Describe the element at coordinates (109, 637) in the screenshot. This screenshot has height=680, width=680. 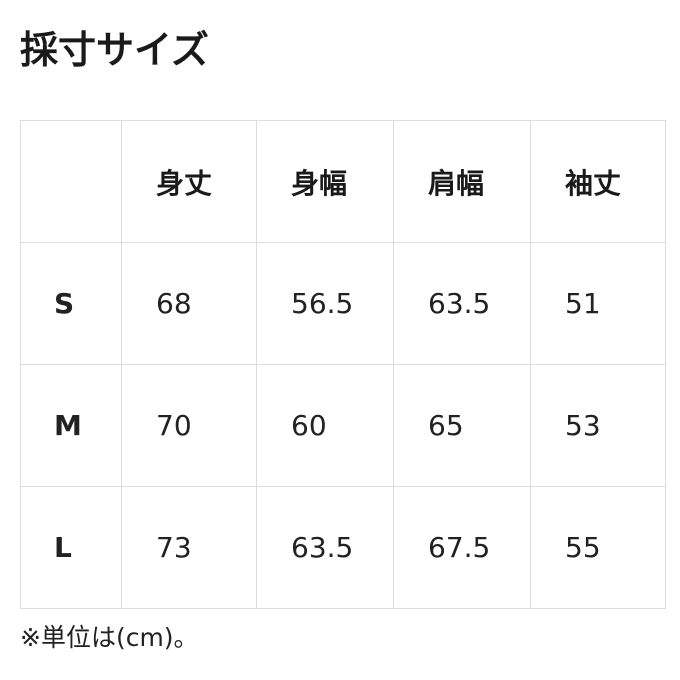
I see `unit-note: ※単位は(cm)。` at that location.